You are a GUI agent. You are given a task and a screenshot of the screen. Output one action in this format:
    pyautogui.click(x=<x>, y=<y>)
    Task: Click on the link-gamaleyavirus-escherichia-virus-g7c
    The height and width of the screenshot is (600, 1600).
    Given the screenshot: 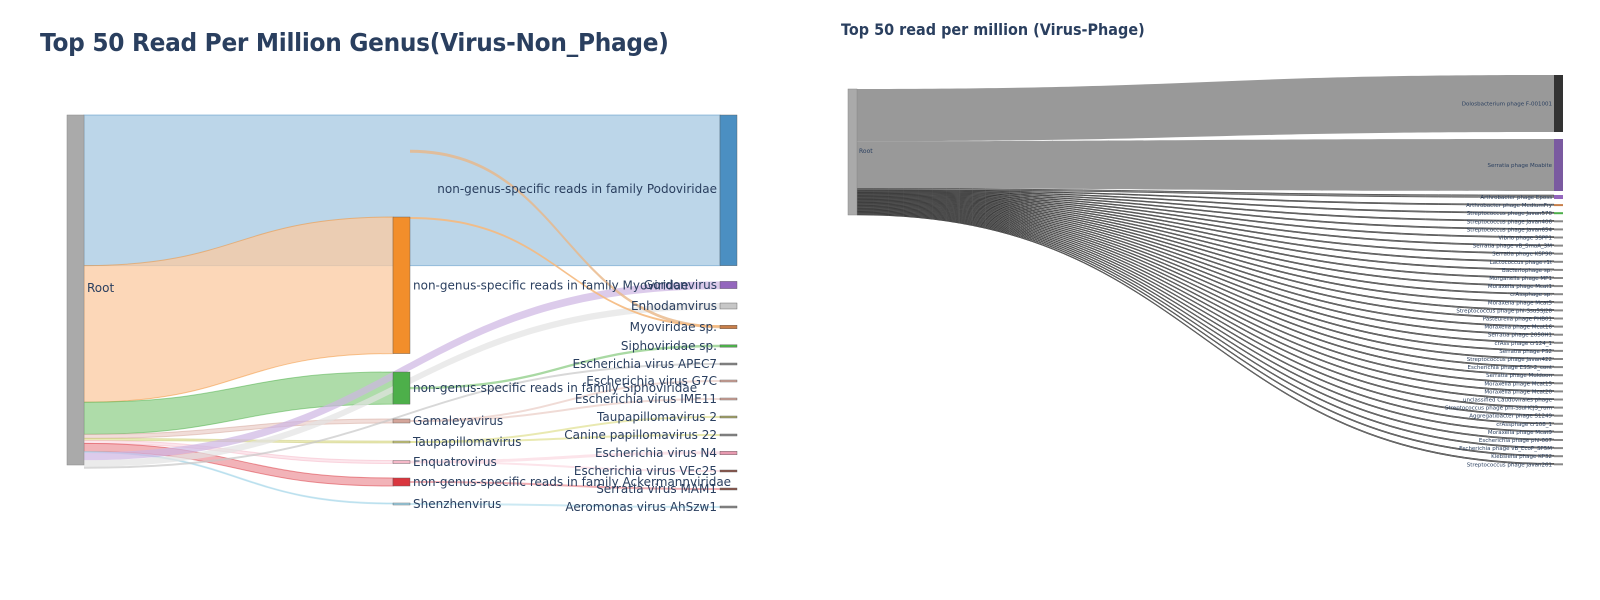 What is the action you would take?
    pyautogui.click(x=565, y=401)
    